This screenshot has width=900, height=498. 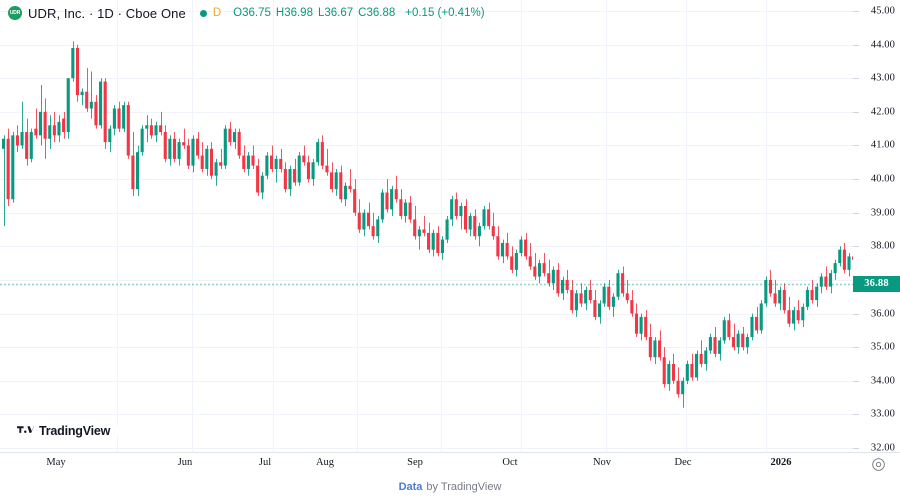 I want to click on price-axis-tick-label: 38.00, so click(x=882, y=246).